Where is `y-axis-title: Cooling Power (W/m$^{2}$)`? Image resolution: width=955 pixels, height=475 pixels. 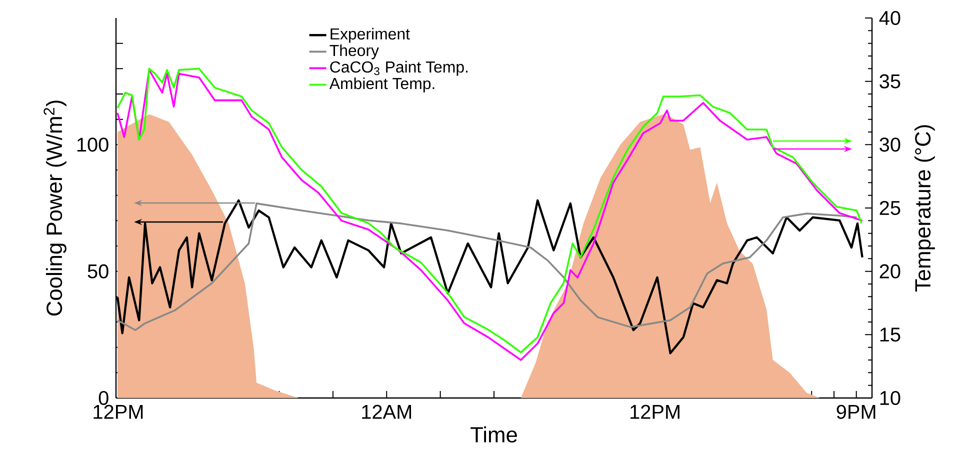 y-axis-title: Cooling Power (W/m$^{2}$) is located at coordinates (55, 208).